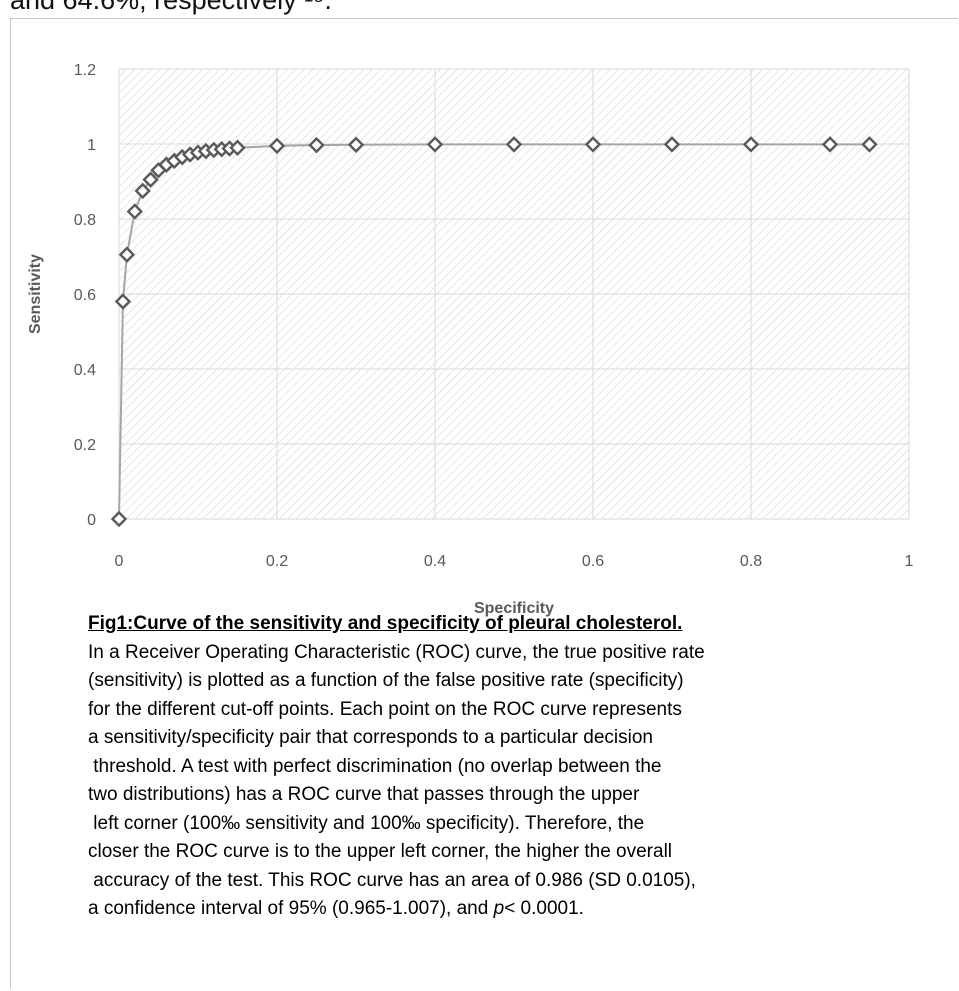 The image size is (959, 991). Describe the element at coordinates (751, 561) in the screenshot. I see `x-tick-label: 0.8` at that location.